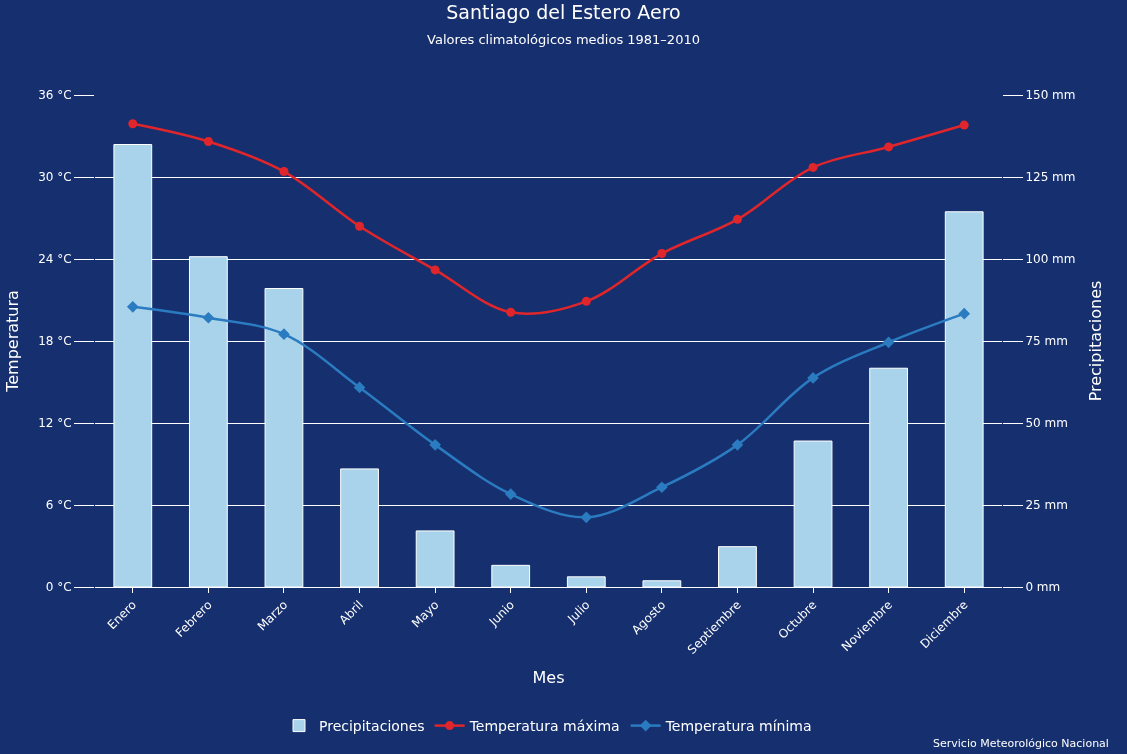 The image size is (1127, 754). Describe the element at coordinates (1096, 341) in the screenshot. I see `y2-axis-title: Precipitaciones` at that location.